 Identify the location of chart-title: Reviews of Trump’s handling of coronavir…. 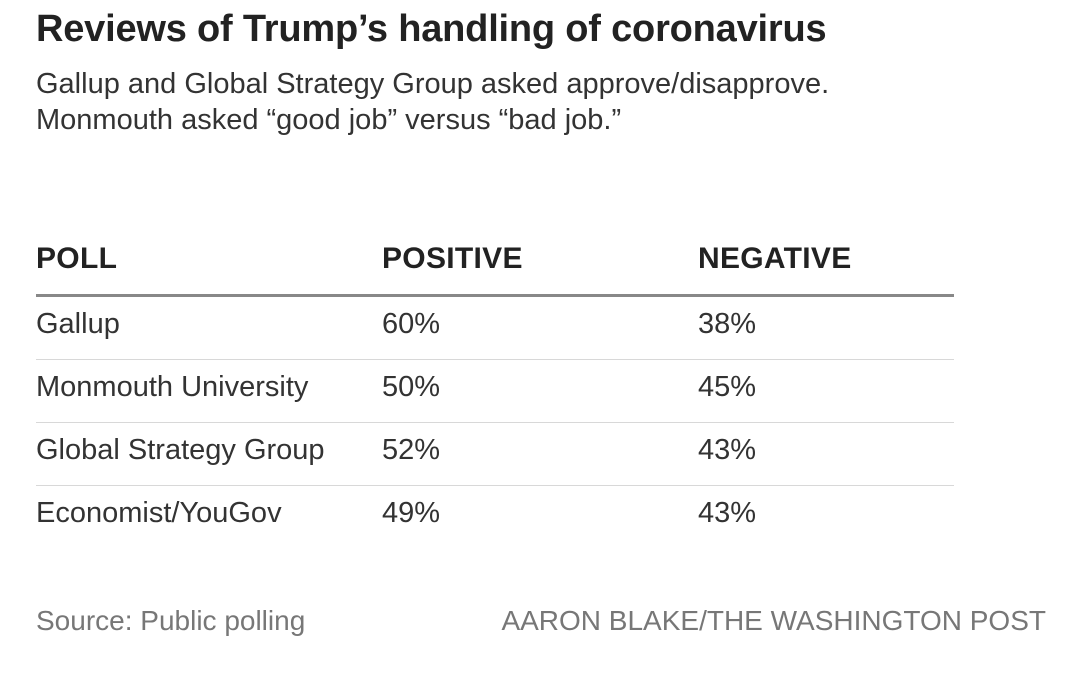
(431, 29).